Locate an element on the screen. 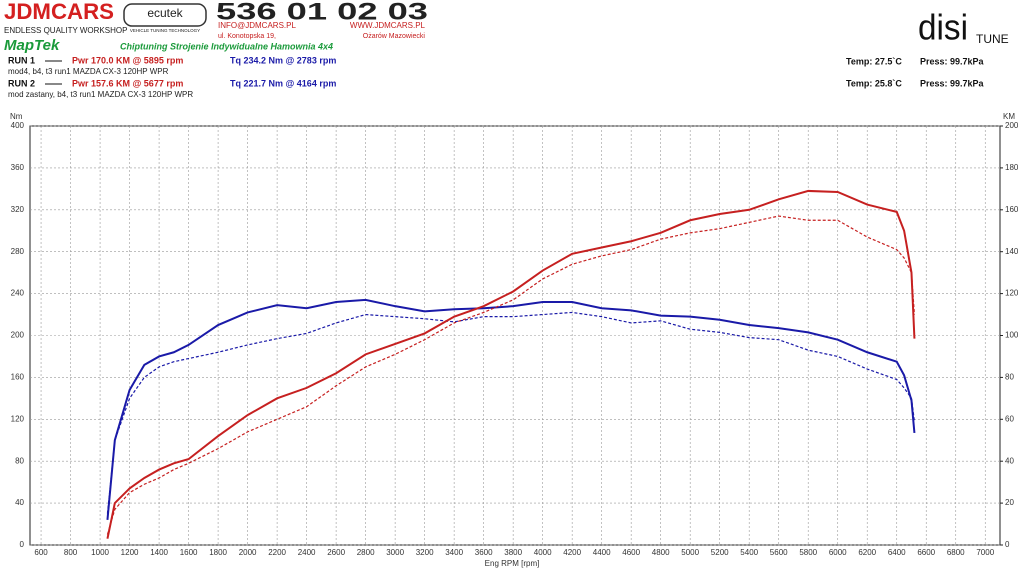  y-axis-label: Nm is located at coordinates (16, 116).